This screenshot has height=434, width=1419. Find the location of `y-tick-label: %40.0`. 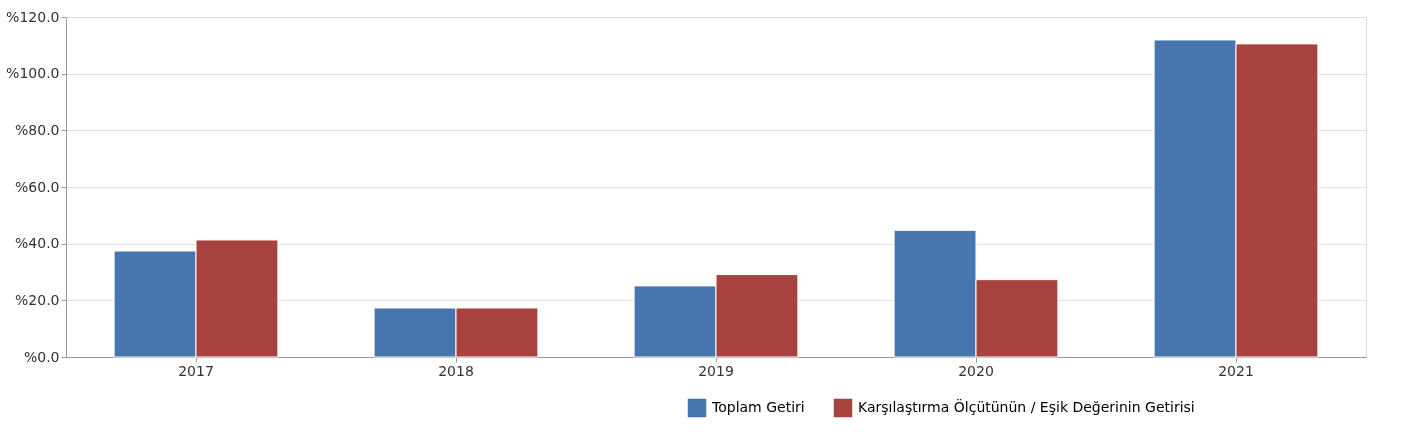

y-tick-label: %40.0 is located at coordinates (37, 243).